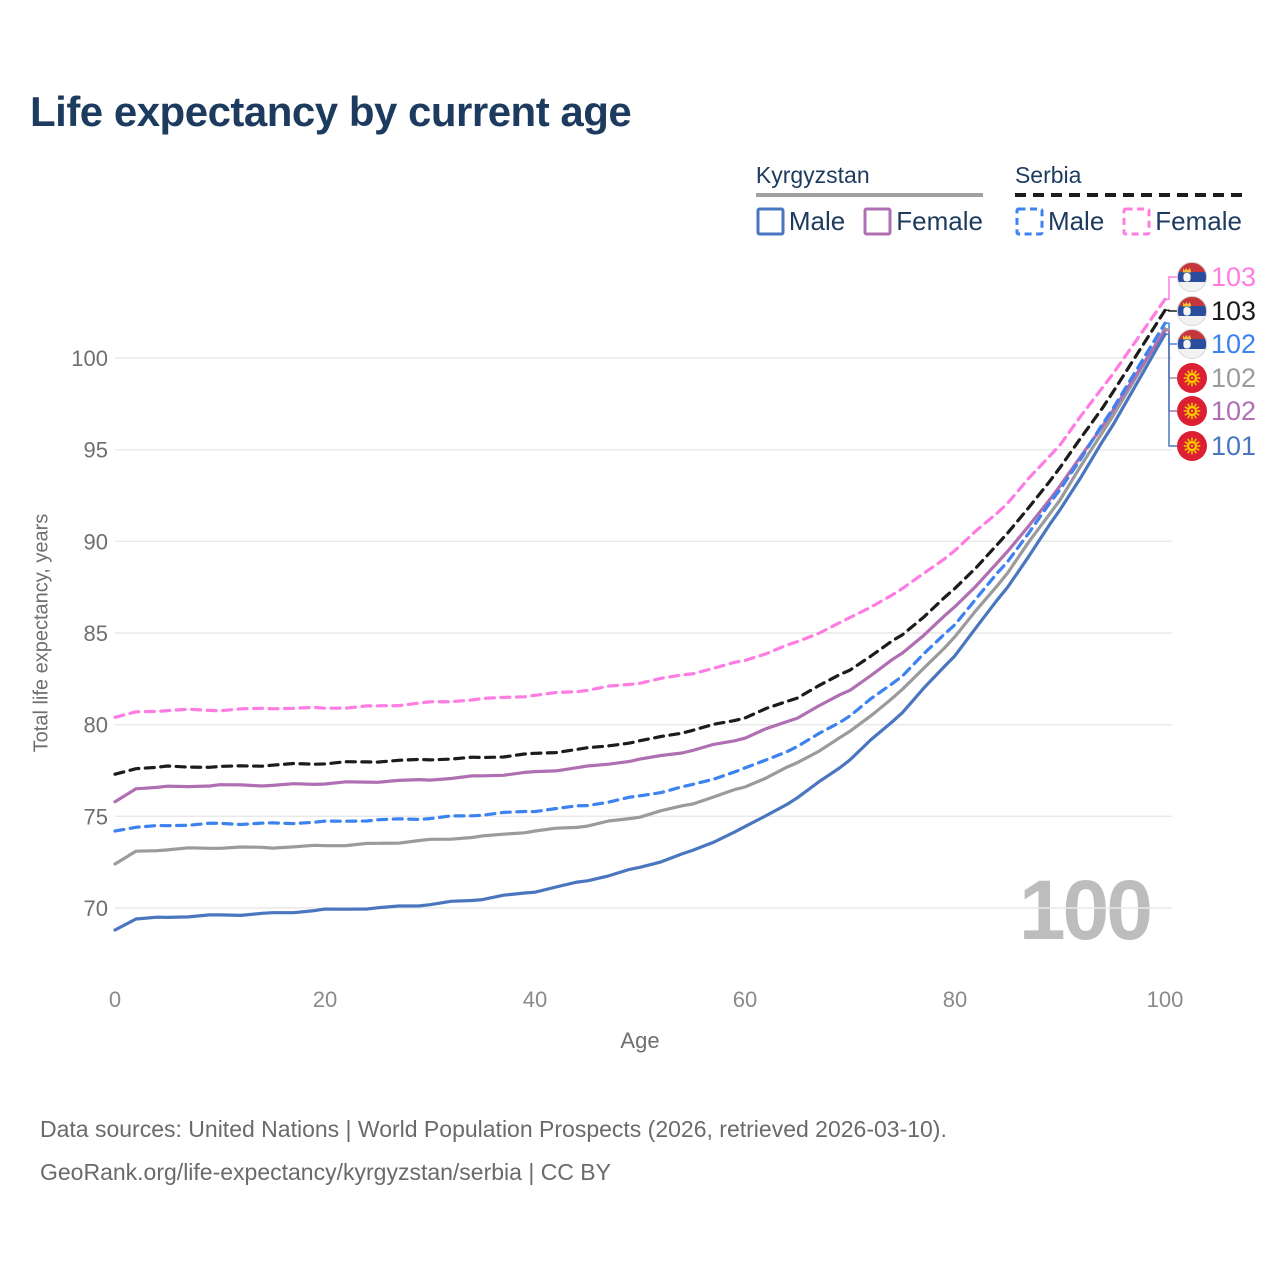  What do you see at coordinates (96, 725) in the screenshot?
I see `y-tick-label-80: 80` at bounding box center [96, 725].